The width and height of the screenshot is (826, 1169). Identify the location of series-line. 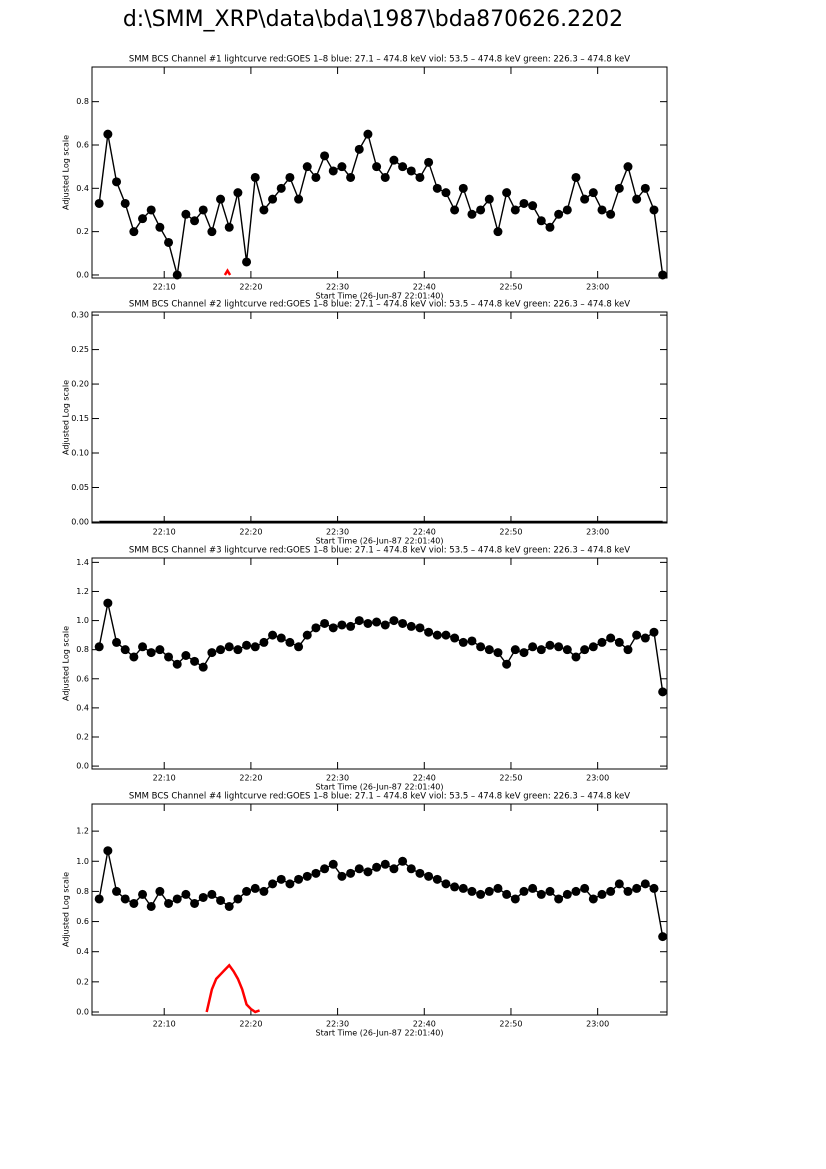
(381, 647).